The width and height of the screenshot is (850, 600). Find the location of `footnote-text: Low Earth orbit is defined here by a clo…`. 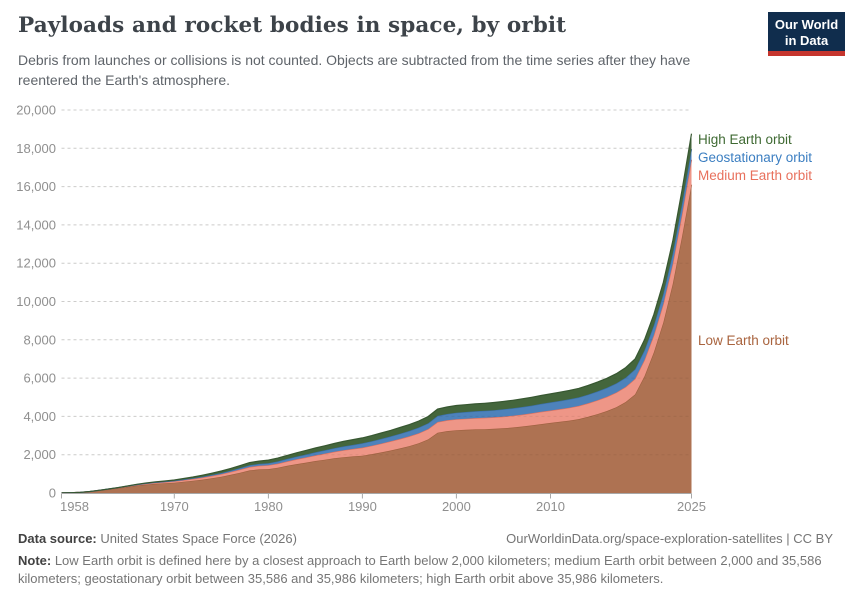

footnote-text: Low Earth orbit is defined here by a clo… is located at coordinates (420, 570).